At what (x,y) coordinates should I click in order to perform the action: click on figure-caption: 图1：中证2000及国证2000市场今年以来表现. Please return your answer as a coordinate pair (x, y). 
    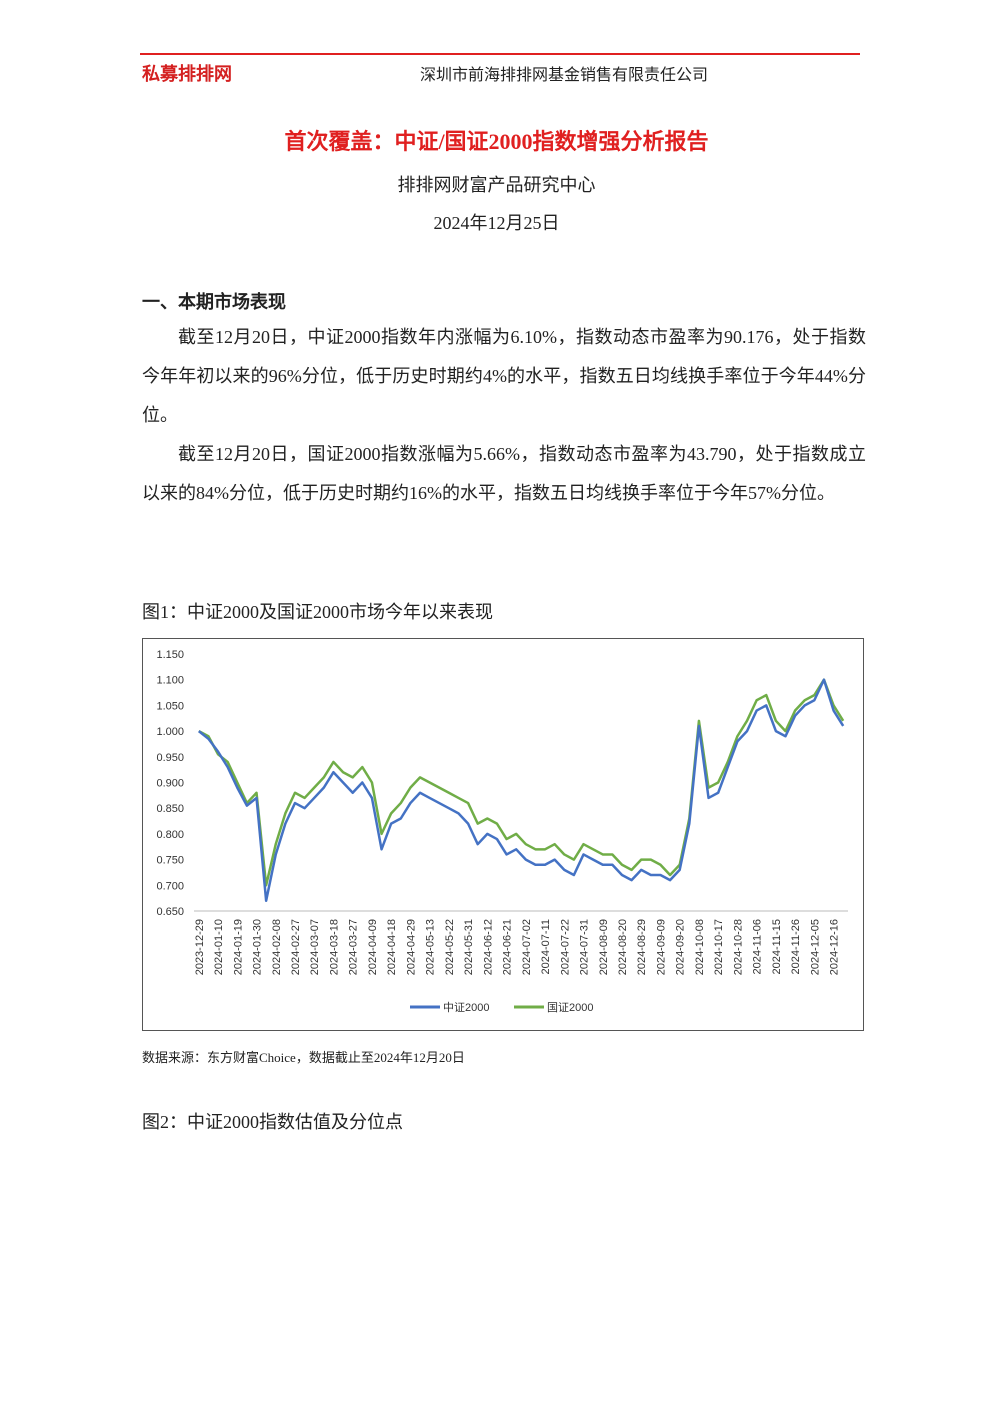
    Looking at the image, I should click on (317, 612).